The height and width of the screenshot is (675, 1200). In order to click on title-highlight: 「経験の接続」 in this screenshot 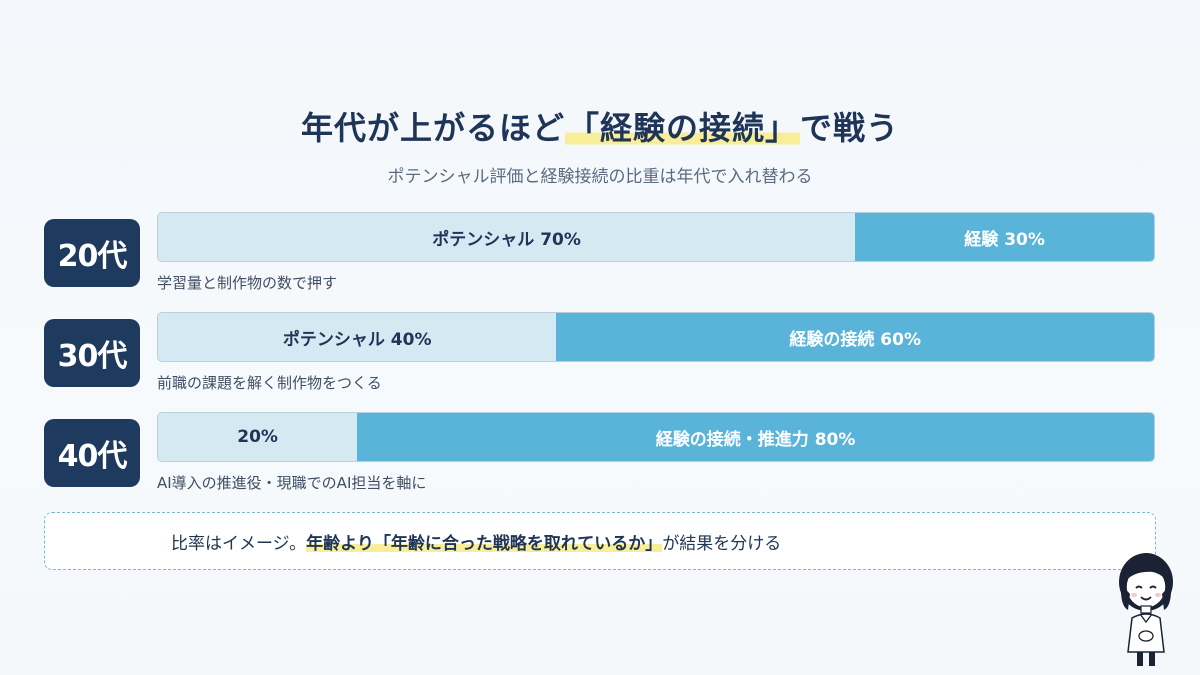, I will do `click(682, 128)`.